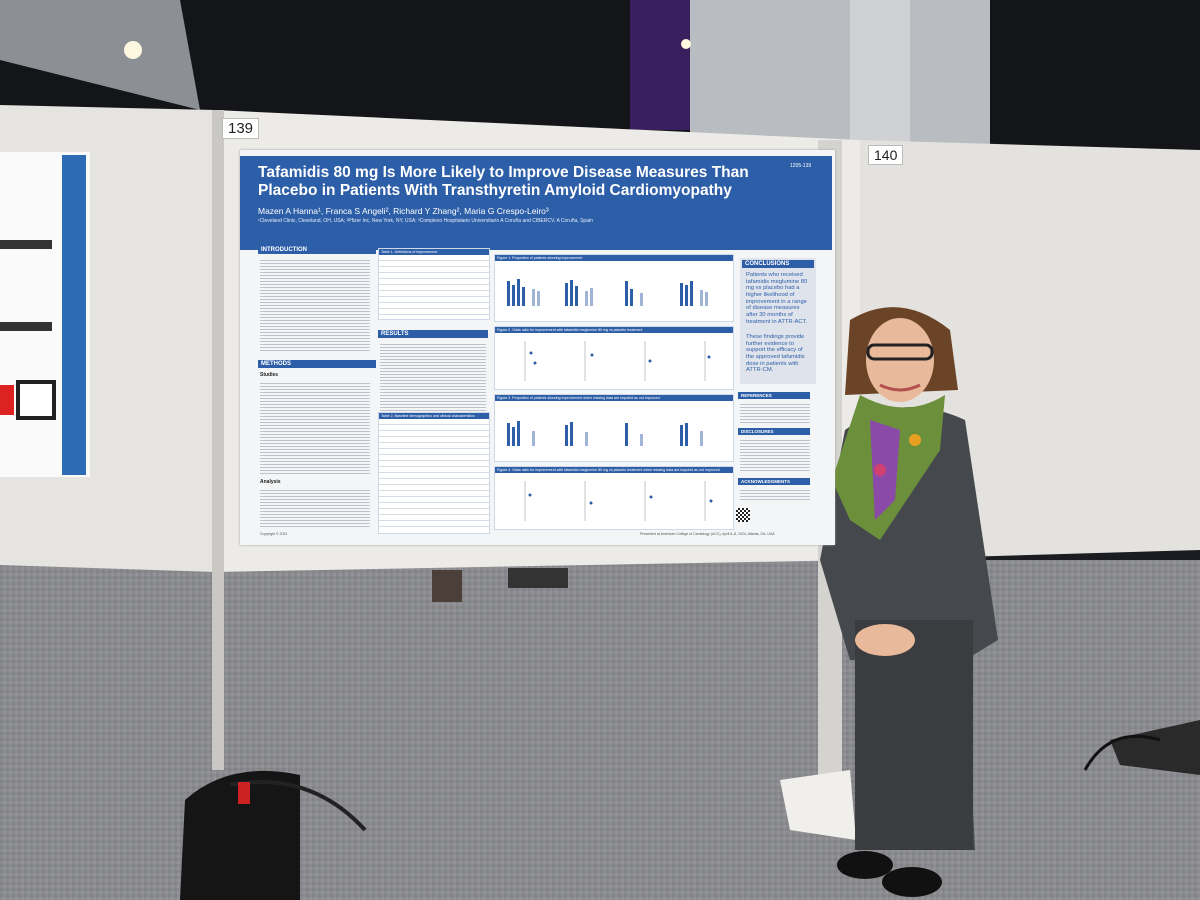  I want to click on section-header: ACKNOWLEDGMENTS, so click(774, 481).